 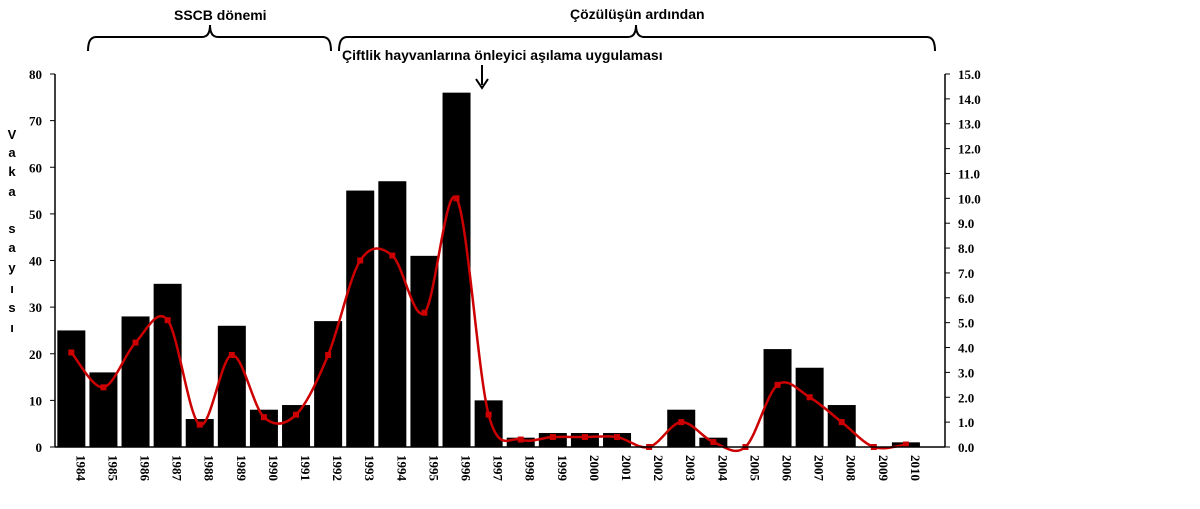 I want to click on x-tick-label: 1987, so click(x=177, y=468).